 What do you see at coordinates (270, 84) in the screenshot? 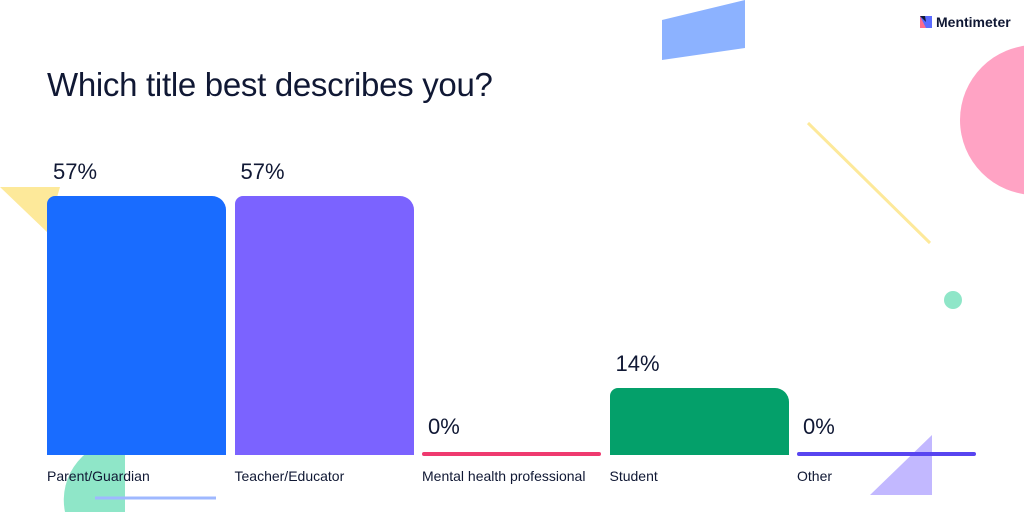
I see `question-title: Which title best describes you?` at bounding box center [270, 84].